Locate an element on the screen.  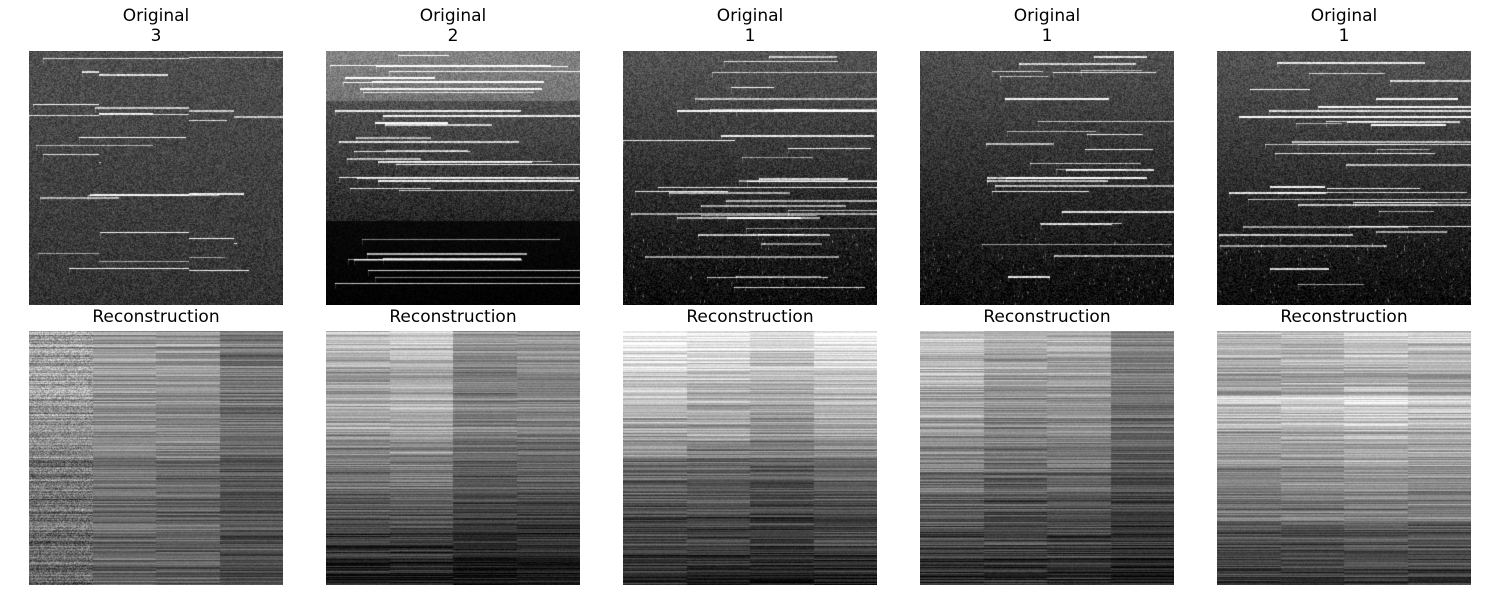
class-label: 2 is located at coordinates (453, 36).